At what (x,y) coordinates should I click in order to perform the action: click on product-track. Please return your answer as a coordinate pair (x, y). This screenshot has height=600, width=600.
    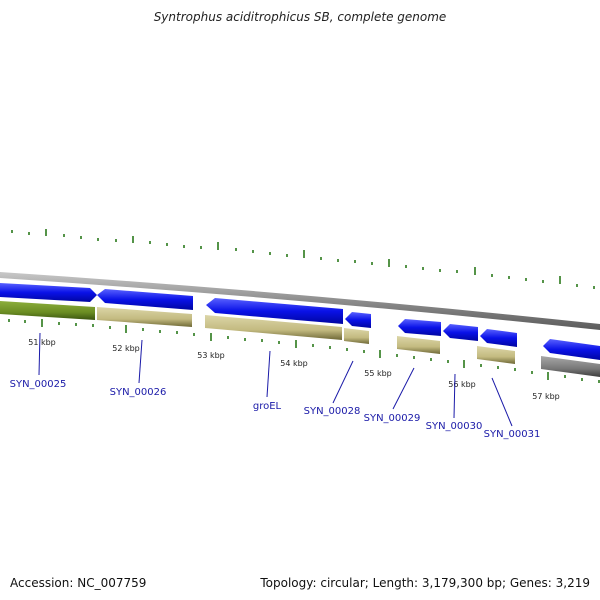
    Looking at the image, I should click on (300, 339).